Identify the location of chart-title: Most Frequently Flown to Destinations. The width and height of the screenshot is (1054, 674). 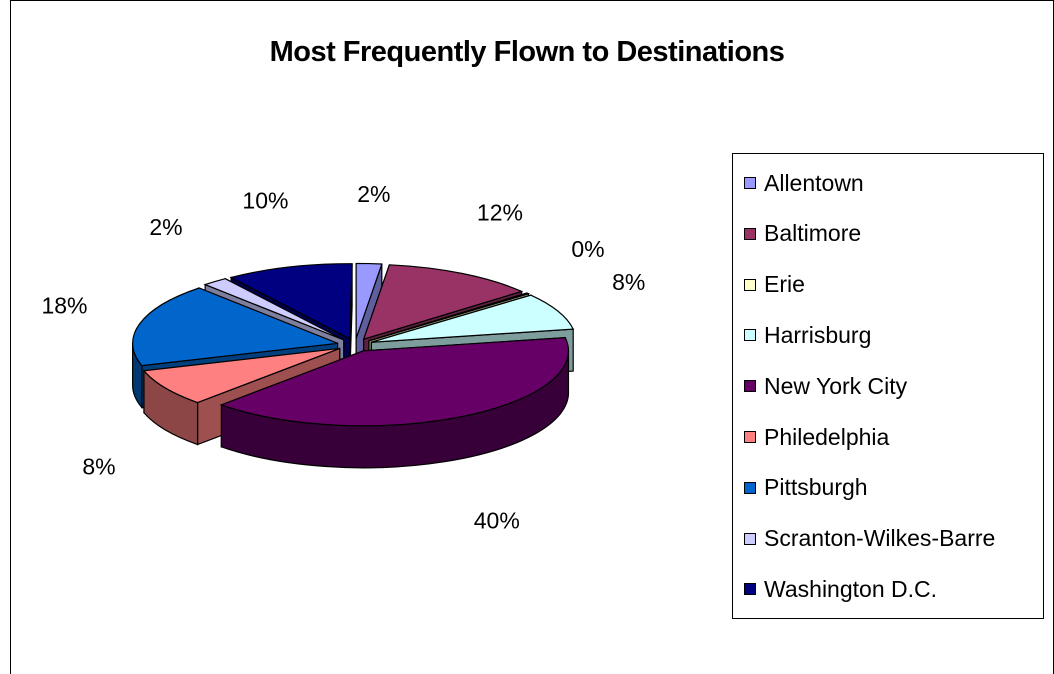
(527, 52).